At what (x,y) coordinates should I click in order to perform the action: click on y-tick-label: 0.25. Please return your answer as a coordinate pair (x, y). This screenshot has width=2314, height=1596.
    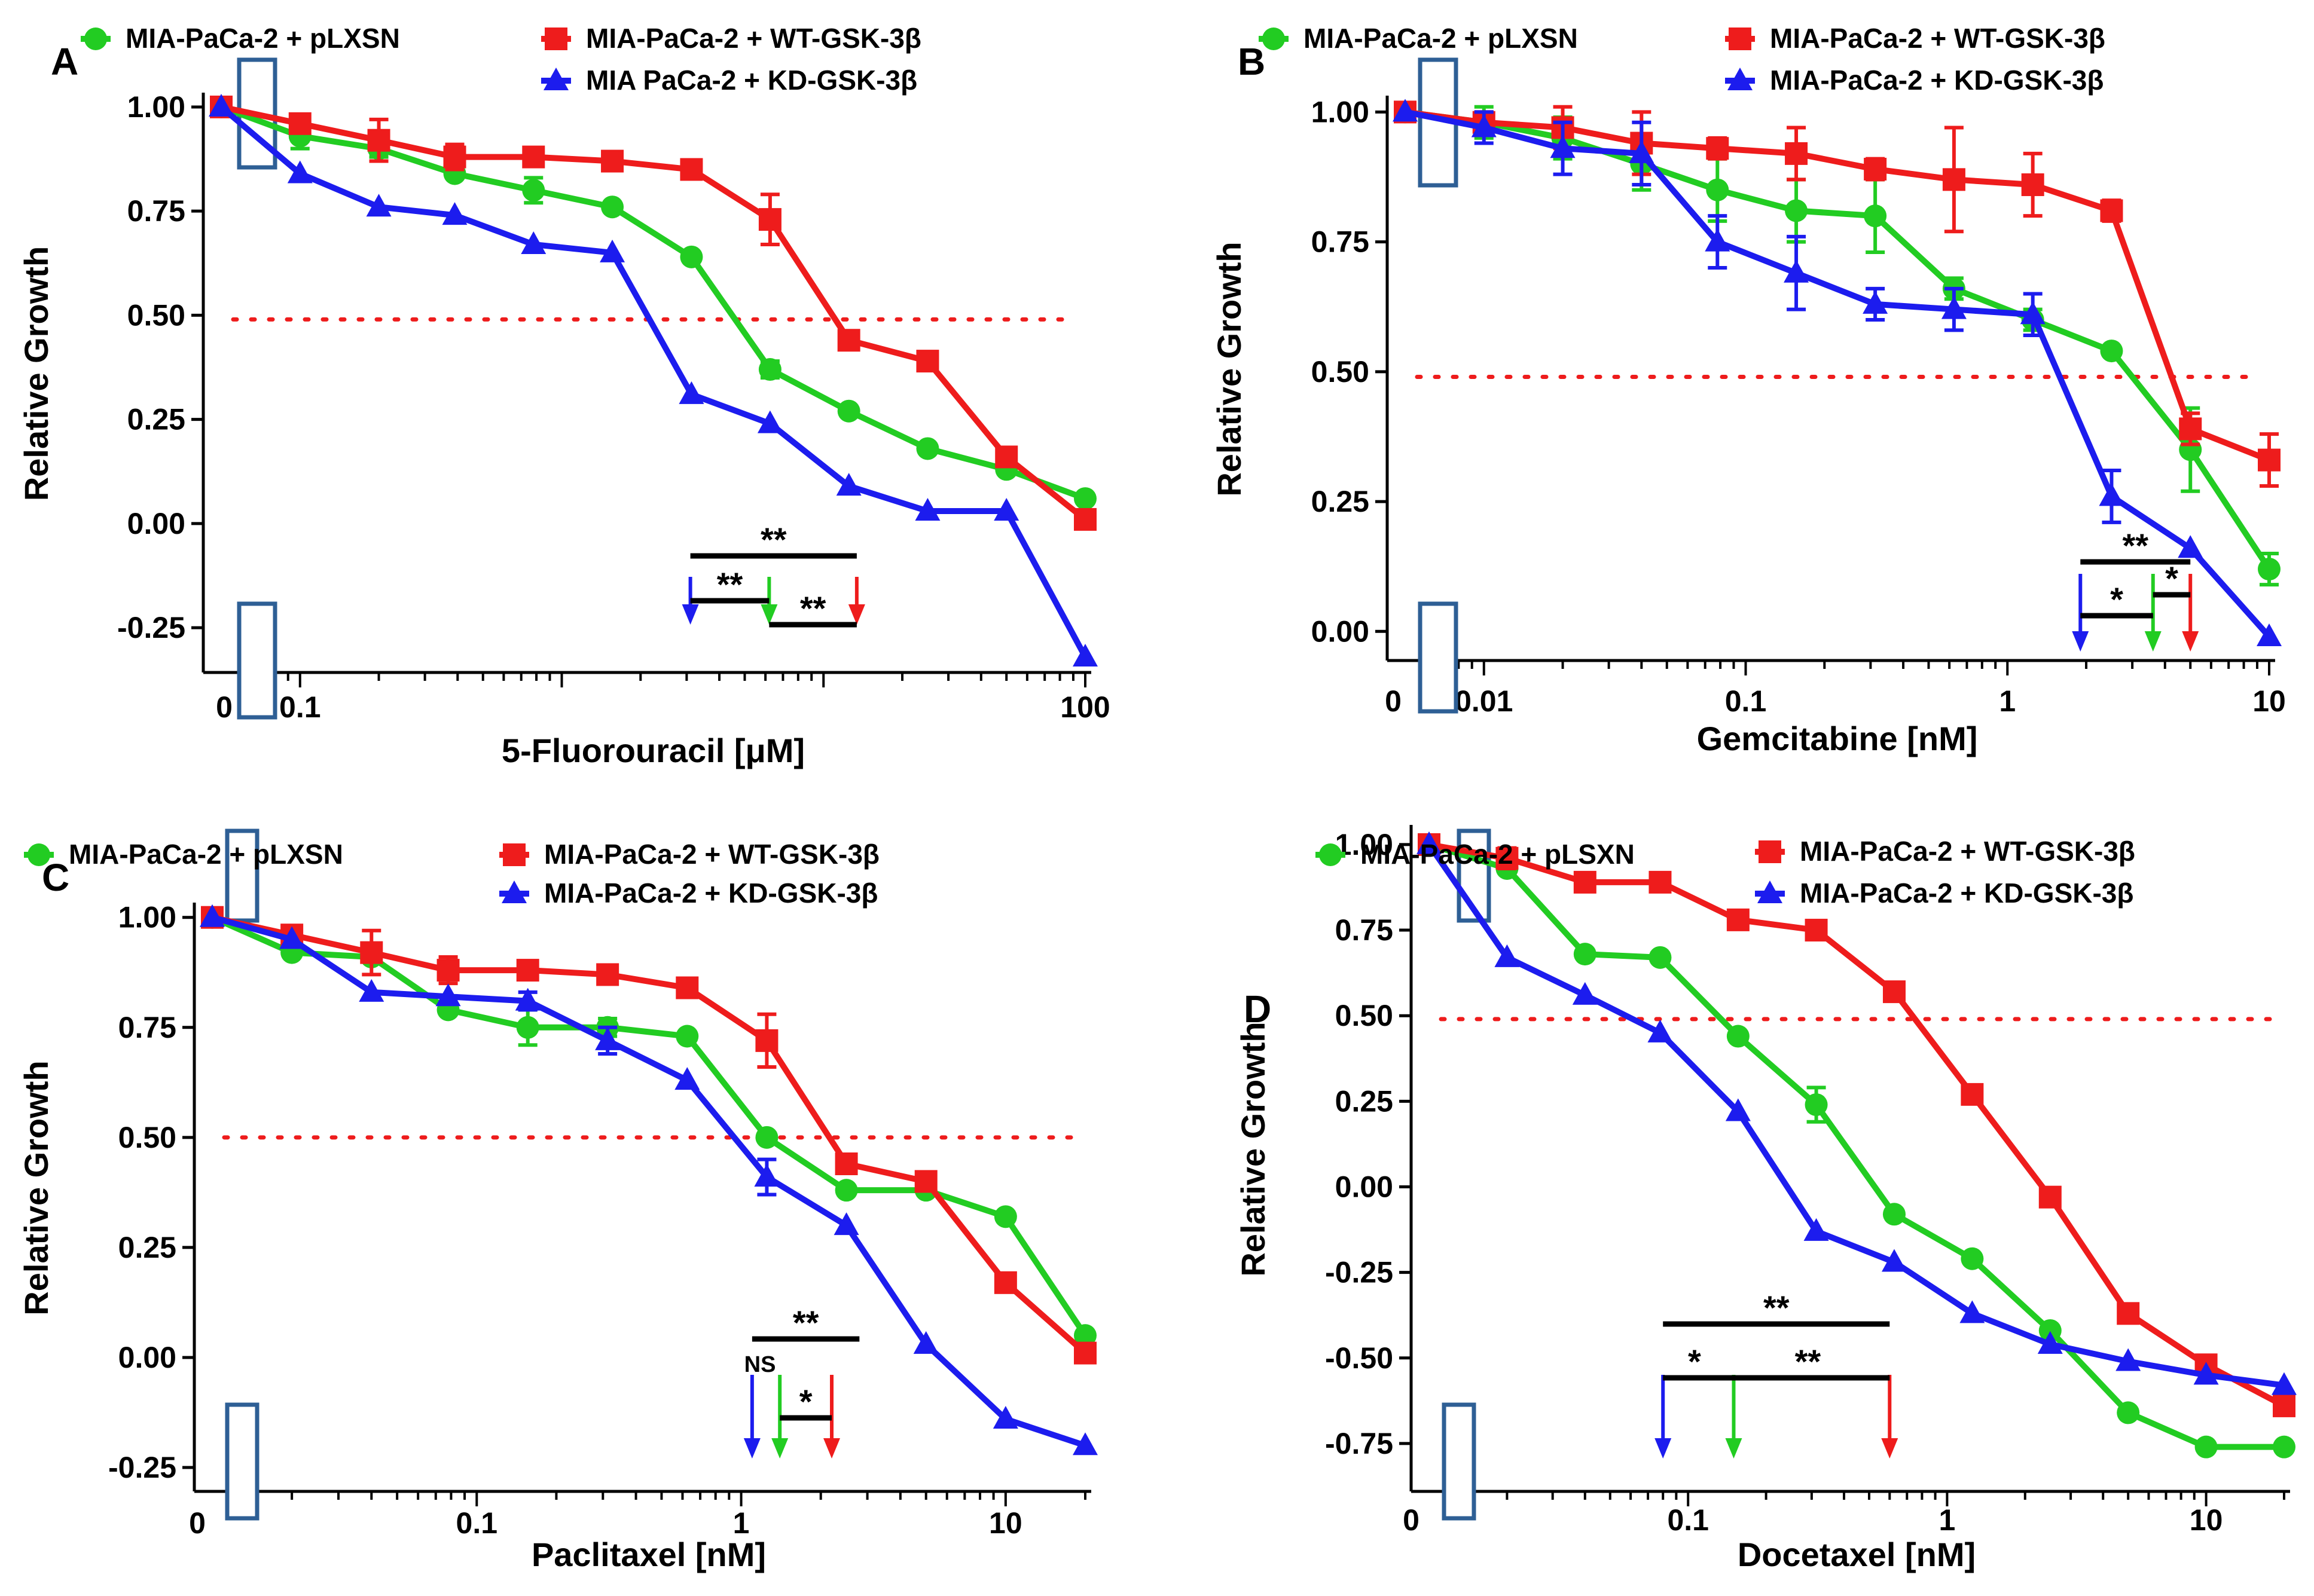
    Looking at the image, I should click on (156, 419).